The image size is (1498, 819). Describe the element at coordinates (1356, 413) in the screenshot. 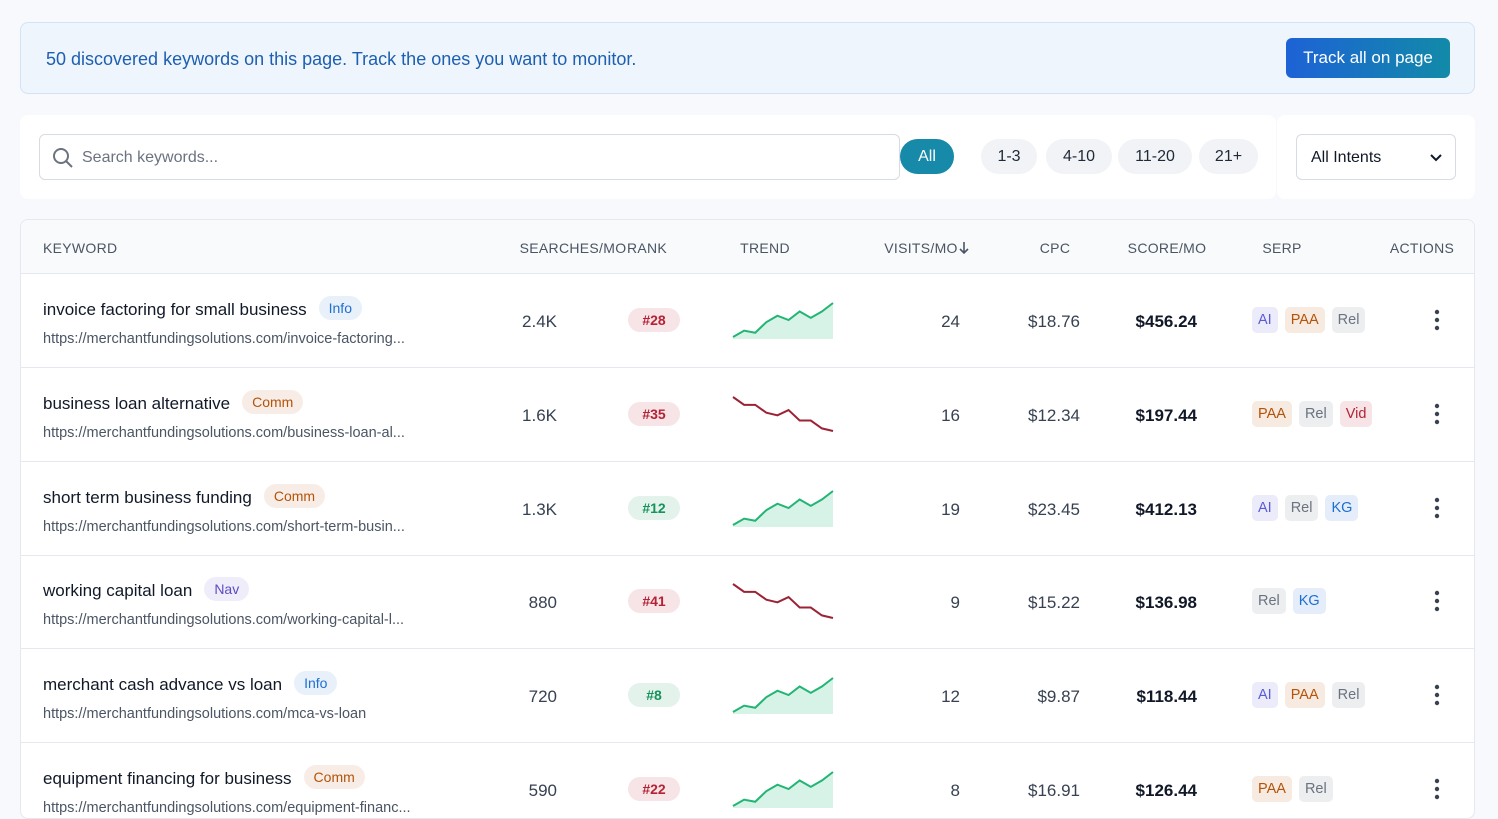

I see `serp-tag: Vid` at that location.